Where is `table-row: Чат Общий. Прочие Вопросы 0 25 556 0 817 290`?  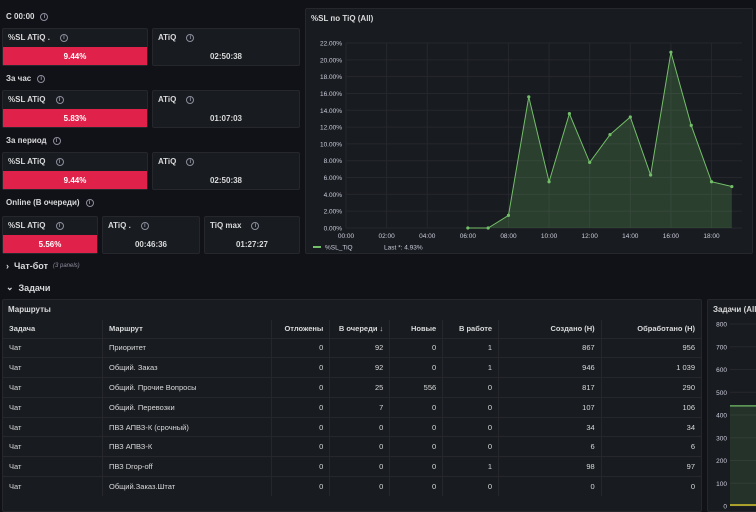
table-row: Чат Общий. Прочие Вопросы 0 25 556 0 817 290 is located at coordinates (352, 387).